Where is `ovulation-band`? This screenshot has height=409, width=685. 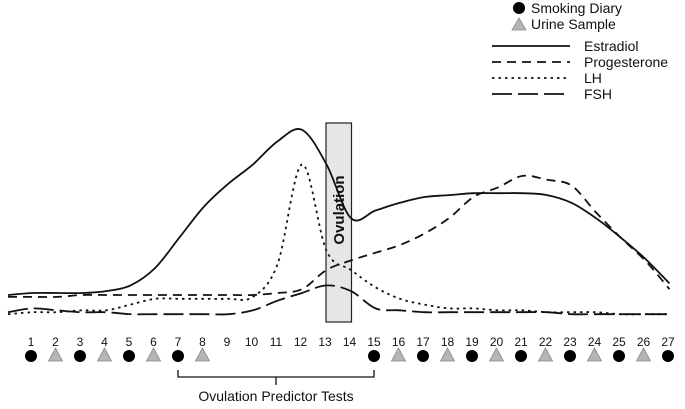 ovulation-band is located at coordinates (339, 222).